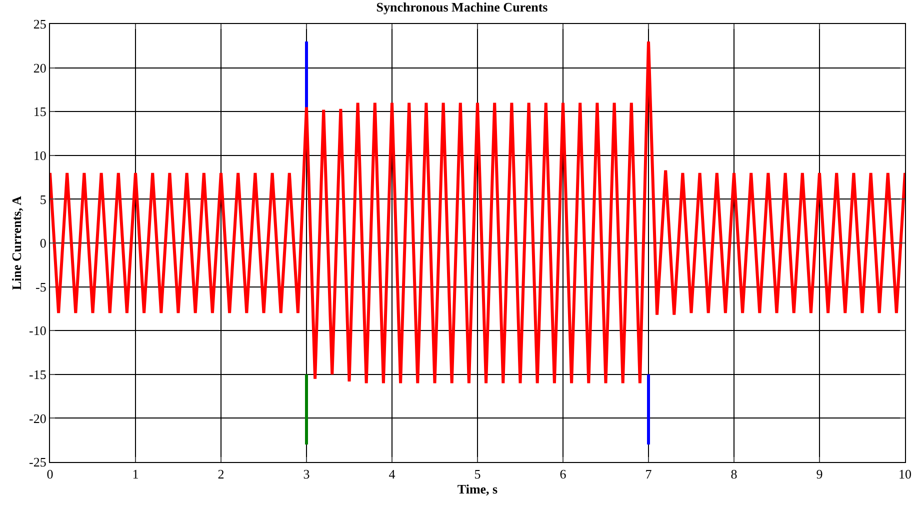 This screenshot has width=924, height=505. Describe the element at coordinates (37, 462) in the screenshot. I see `y-tick-label: -25` at that location.